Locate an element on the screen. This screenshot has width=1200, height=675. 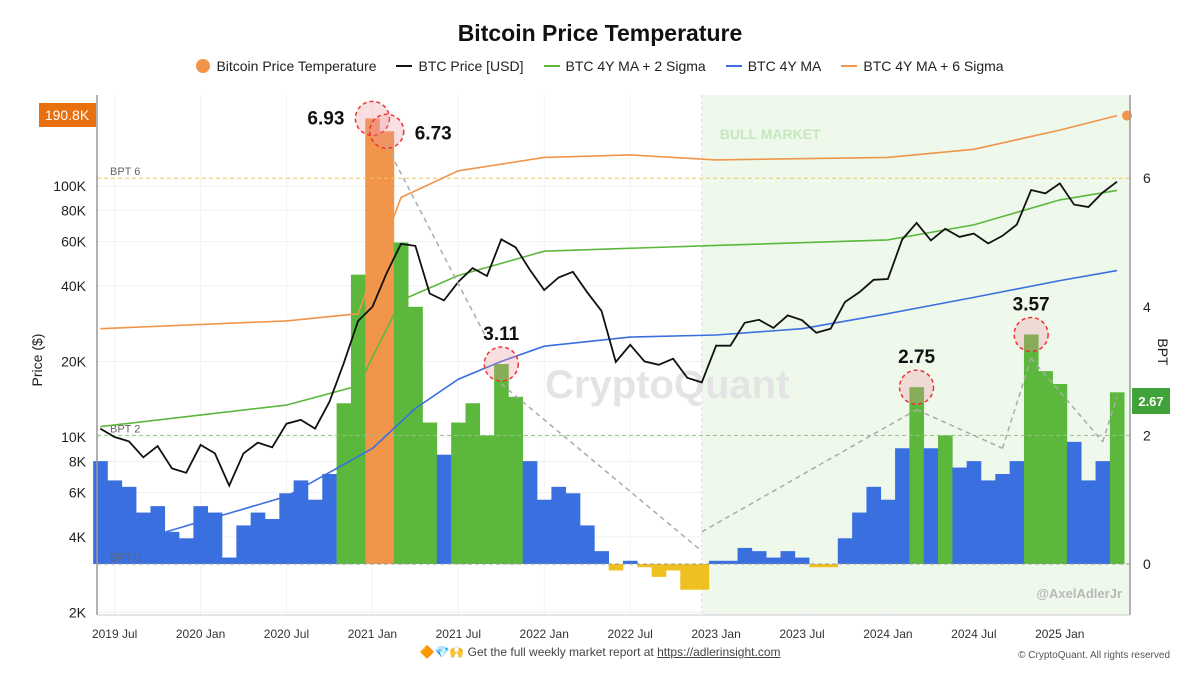
y-tick-label: 4K is located at coordinates (78, 537).